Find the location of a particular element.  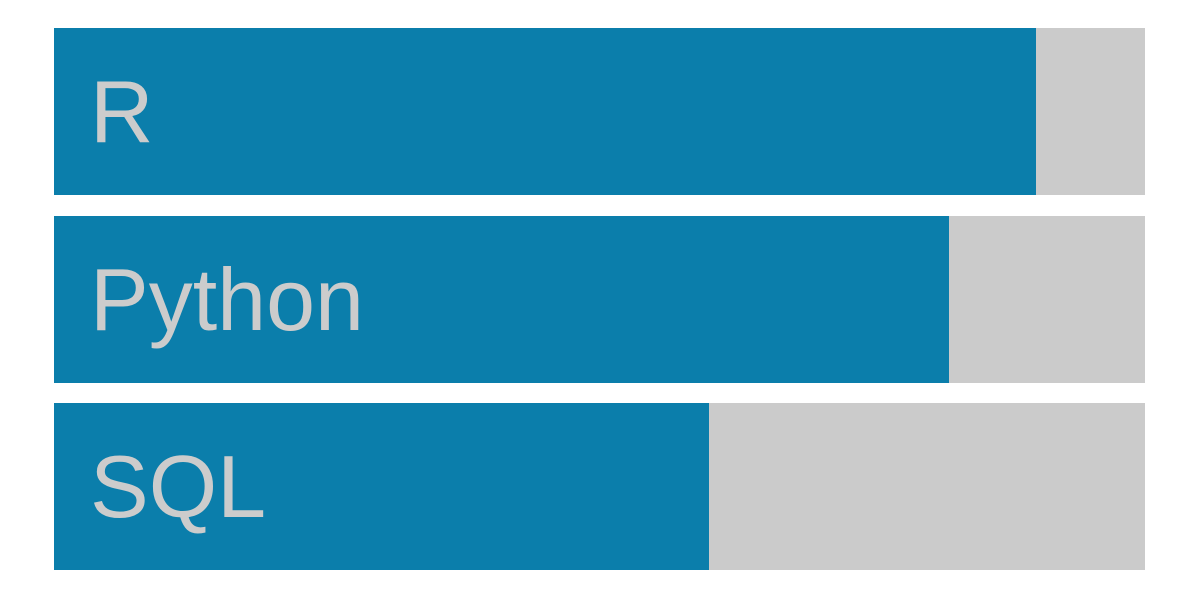

bar-label-r: R is located at coordinates (122, 111).